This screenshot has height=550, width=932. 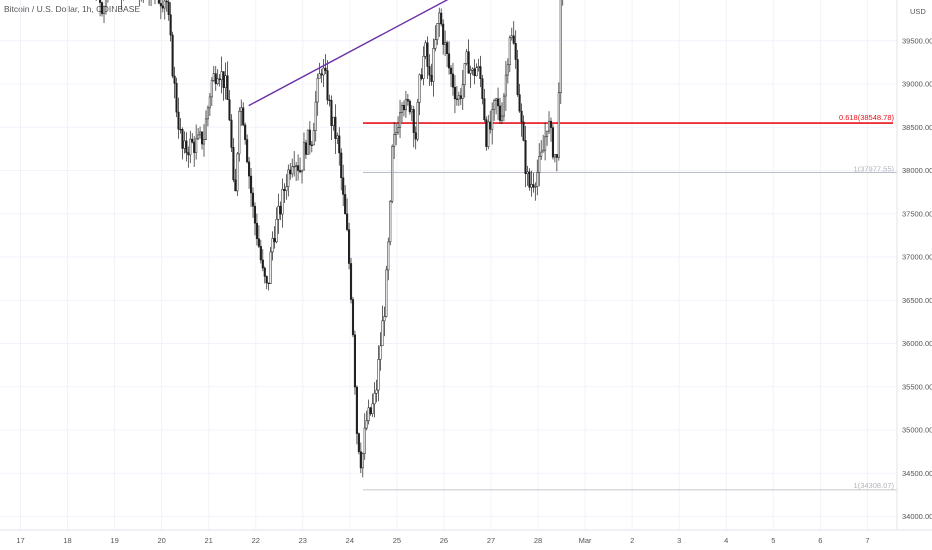 What do you see at coordinates (867, 540) in the screenshot?
I see `time-tick-label: 7` at bounding box center [867, 540].